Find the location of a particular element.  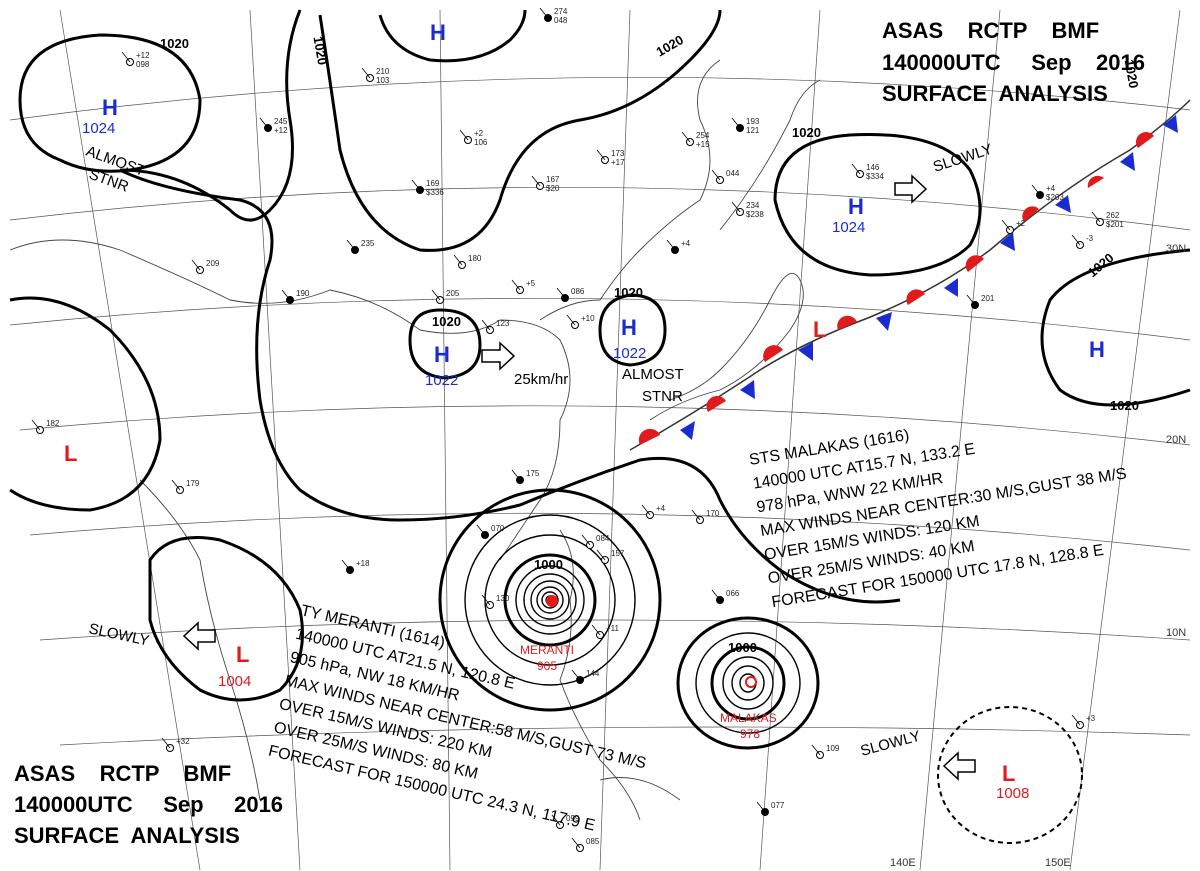

lon-label: 140E is located at coordinates (903, 863).